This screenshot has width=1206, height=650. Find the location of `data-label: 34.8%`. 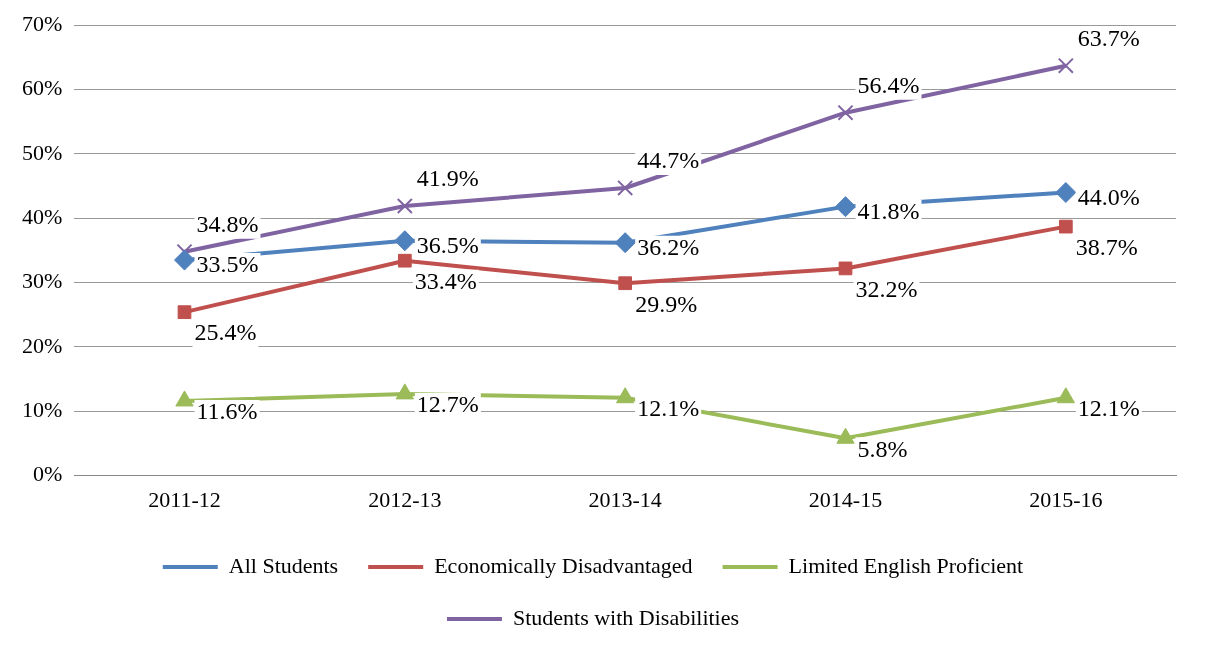

data-label: 34.8% is located at coordinates (227, 223).